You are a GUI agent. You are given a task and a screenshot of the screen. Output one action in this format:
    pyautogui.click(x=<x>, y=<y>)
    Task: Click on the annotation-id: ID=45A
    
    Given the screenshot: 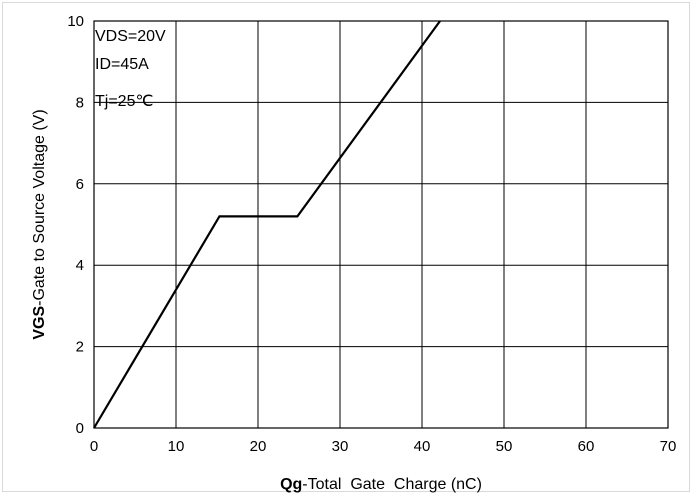 What is the action you would take?
    pyautogui.click(x=122, y=64)
    